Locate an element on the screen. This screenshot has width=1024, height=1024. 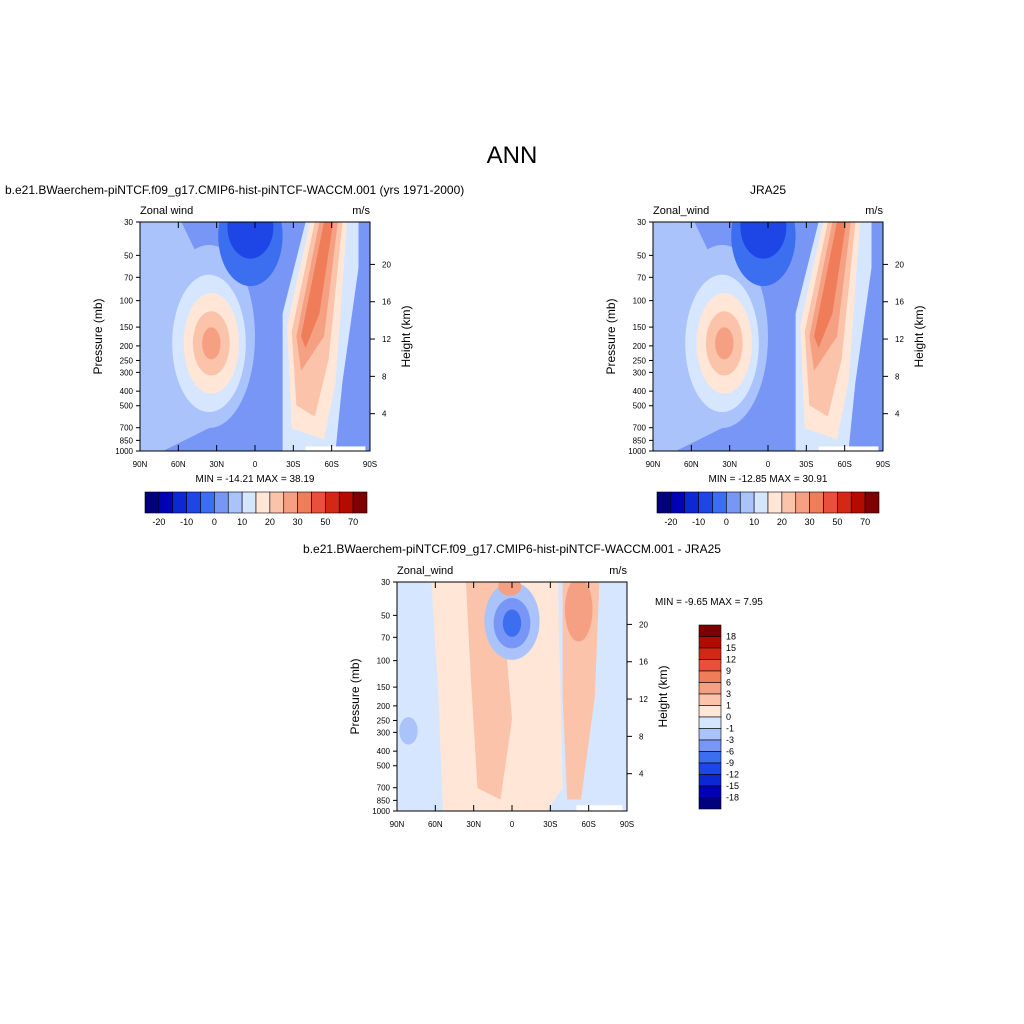
panel-title: JRA25 is located at coordinates (768, 190).